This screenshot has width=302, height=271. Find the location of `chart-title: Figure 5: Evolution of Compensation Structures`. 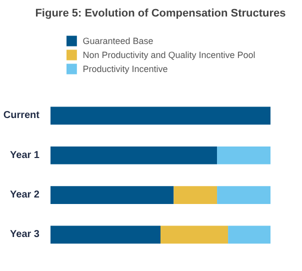

chart-title: Figure 5: Evolution of Compensation Structures is located at coordinates (160, 14).